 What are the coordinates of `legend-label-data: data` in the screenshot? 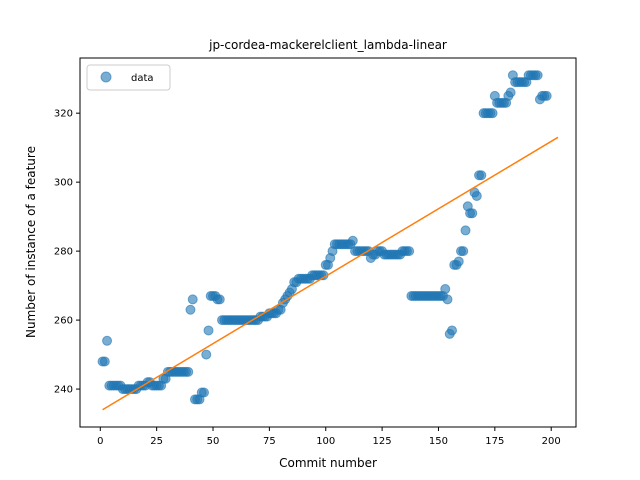 It's located at (142, 78).